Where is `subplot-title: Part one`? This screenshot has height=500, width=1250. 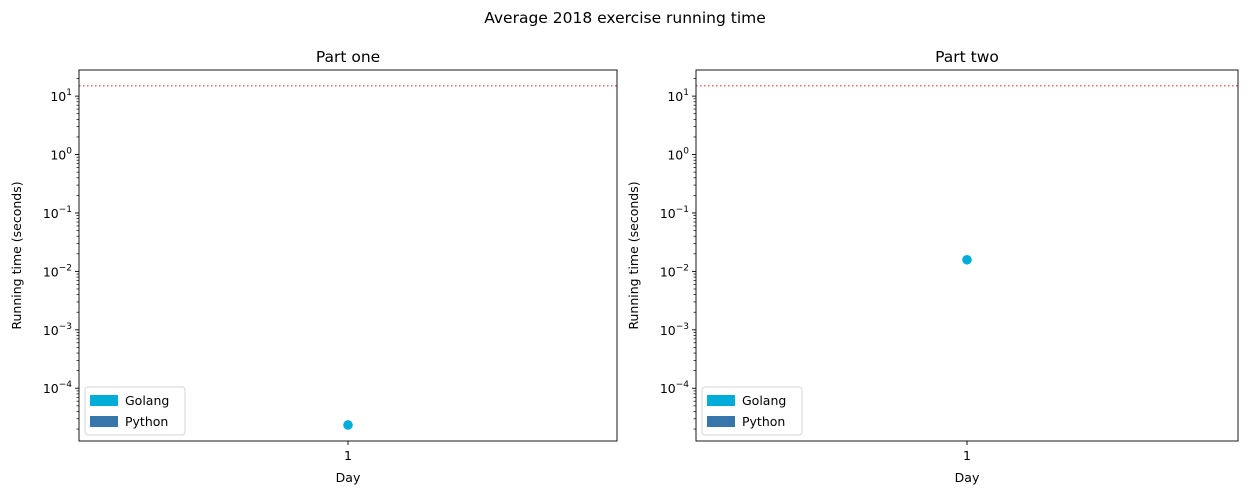
subplot-title: Part one is located at coordinates (348, 57).